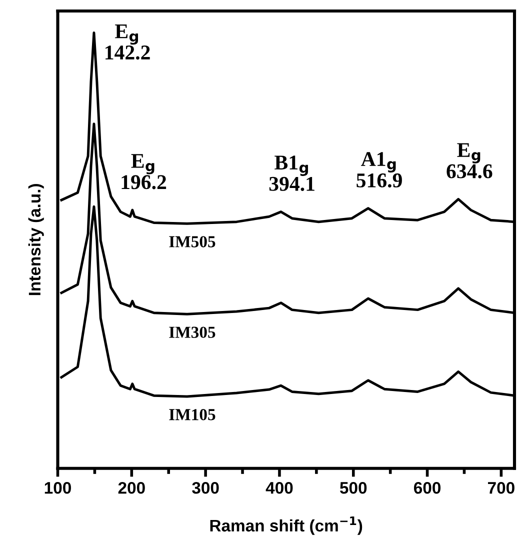 The image size is (525, 551). Describe the element at coordinates (131, 488) in the screenshot. I see `x-tick-label: 200` at that location.